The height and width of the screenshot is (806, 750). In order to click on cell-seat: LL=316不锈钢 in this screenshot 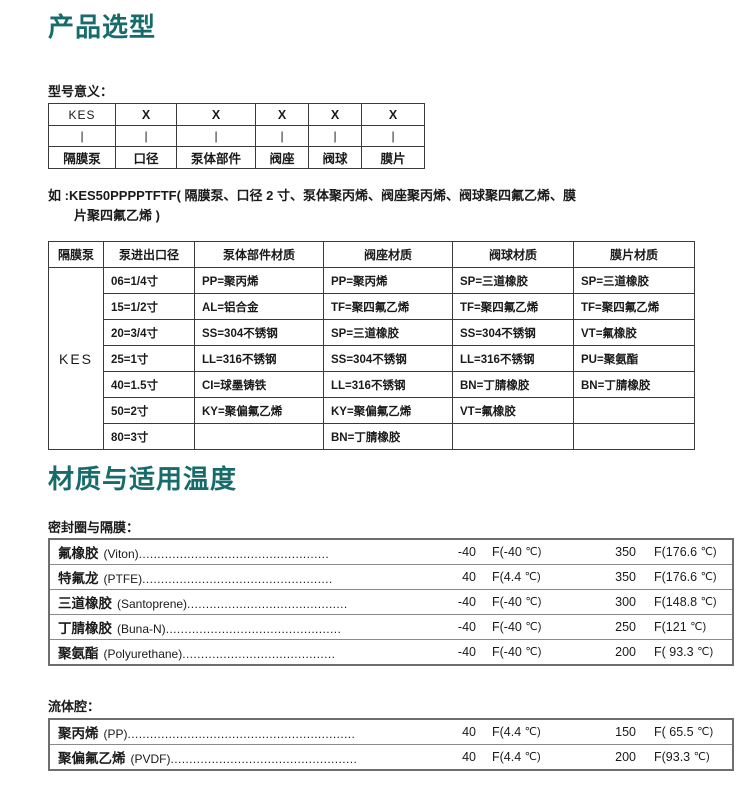, I will do `click(388, 384)`.